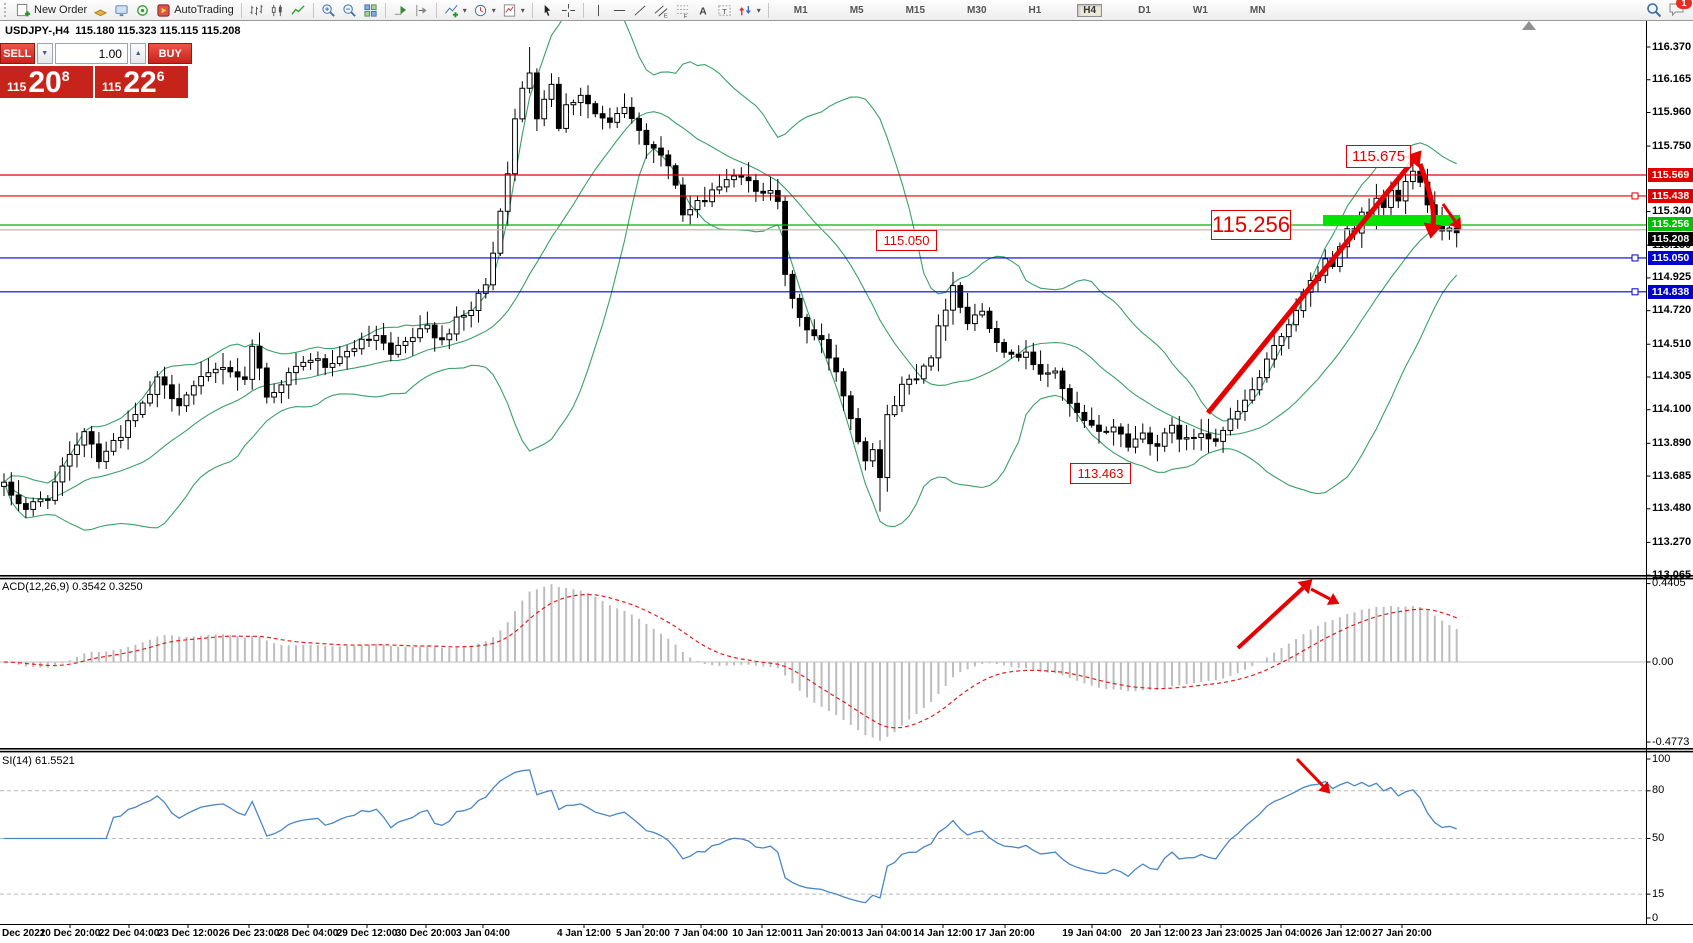 Image resolution: width=1693 pixels, height=943 pixels. Describe the element at coordinates (1680, 10) in the screenshot. I see `notifications-button: 1` at that location.